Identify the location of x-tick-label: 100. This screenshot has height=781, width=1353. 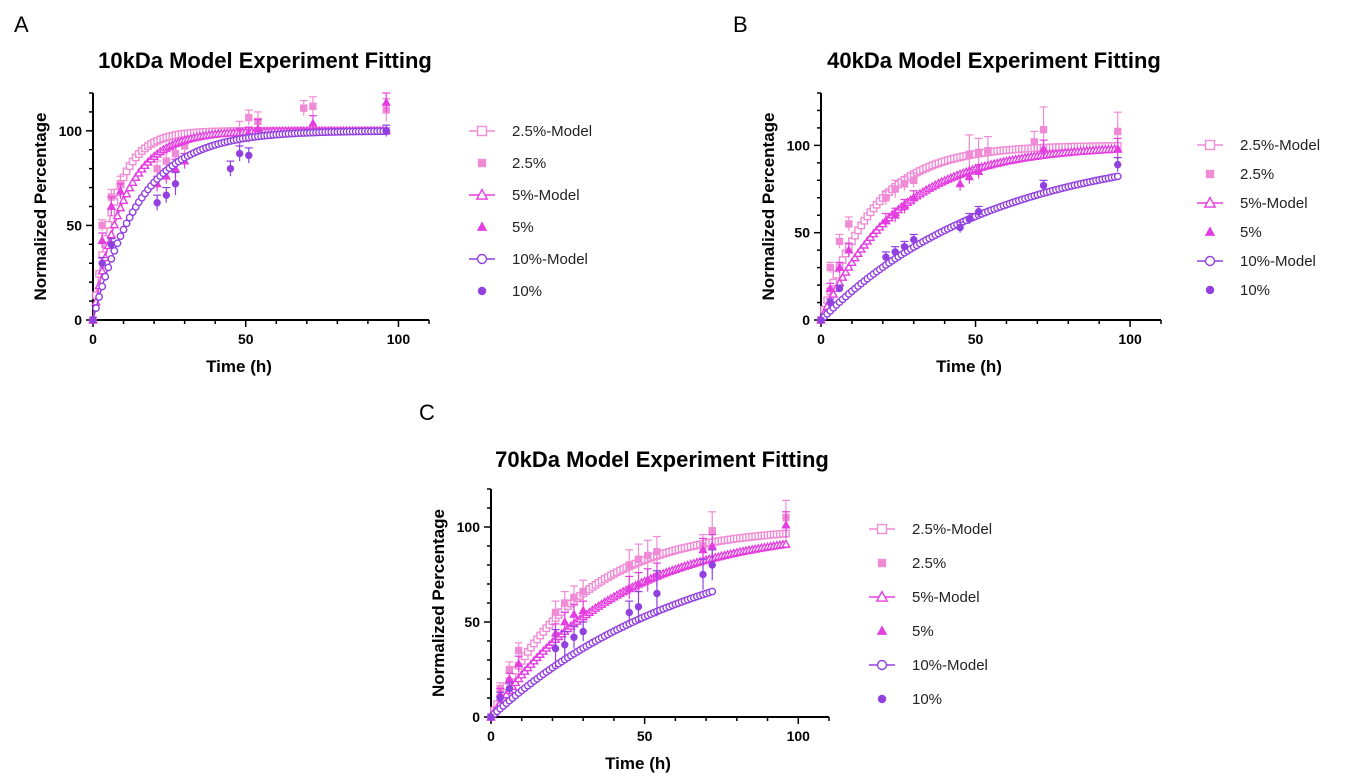
(1130, 339).